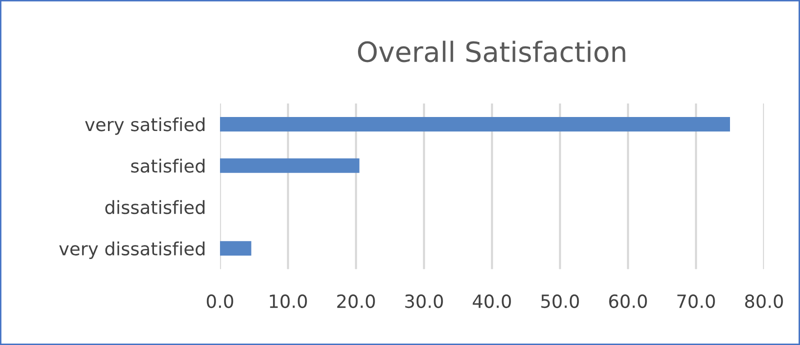 Image resolution: width=800 pixels, height=345 pixels. I want to click on y-tick-label: dissatisfied, so click(154, 207).